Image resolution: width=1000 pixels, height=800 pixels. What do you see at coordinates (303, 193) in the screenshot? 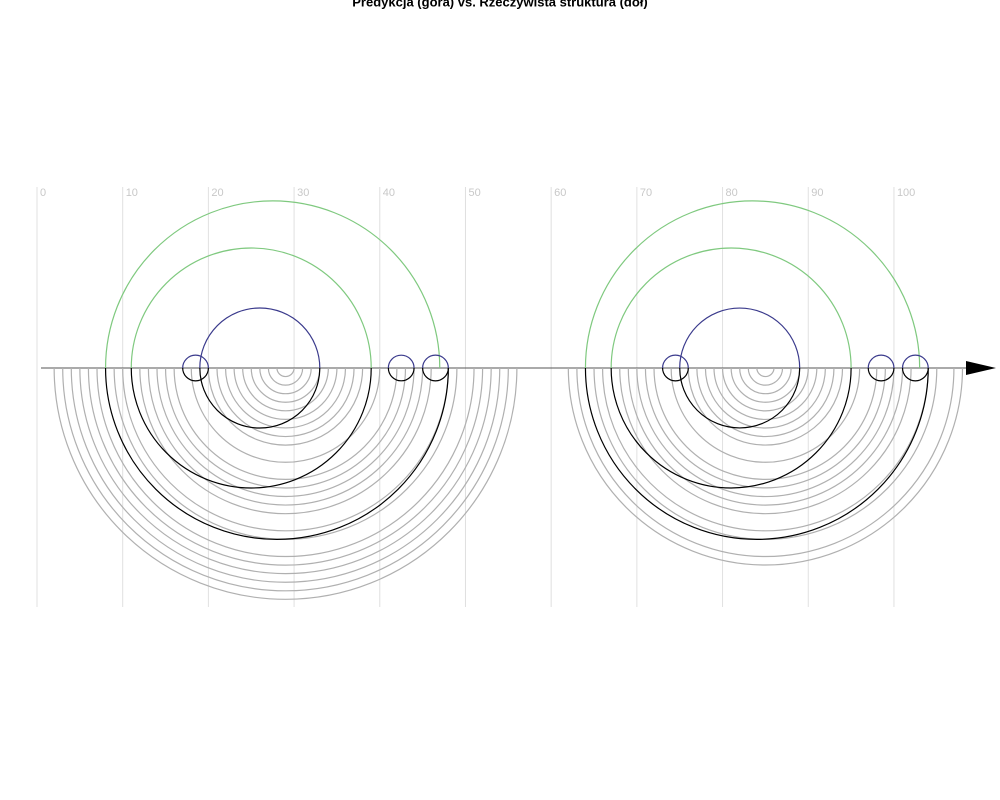
I see `x-tick-label: 30` at bounding box center [303, 193].